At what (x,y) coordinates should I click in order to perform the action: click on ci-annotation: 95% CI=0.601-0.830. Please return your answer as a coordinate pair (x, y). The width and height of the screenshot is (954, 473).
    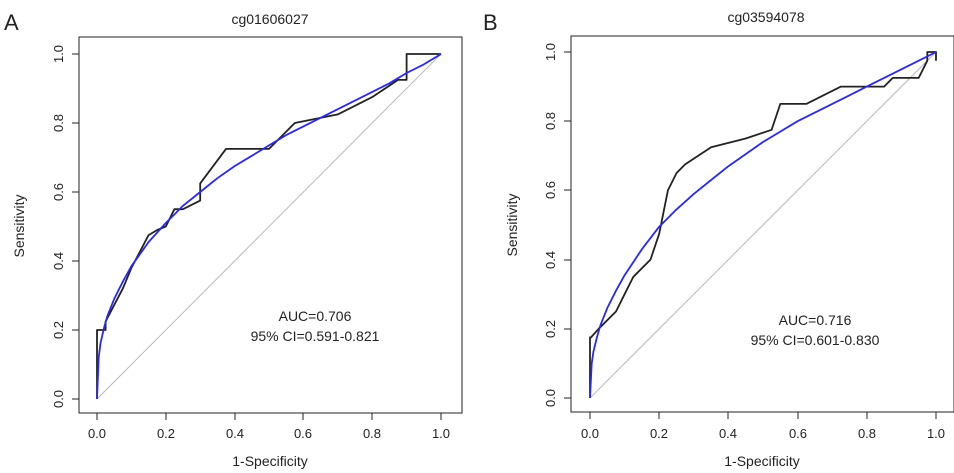
    Looking at the image, I should click on (815, 340).